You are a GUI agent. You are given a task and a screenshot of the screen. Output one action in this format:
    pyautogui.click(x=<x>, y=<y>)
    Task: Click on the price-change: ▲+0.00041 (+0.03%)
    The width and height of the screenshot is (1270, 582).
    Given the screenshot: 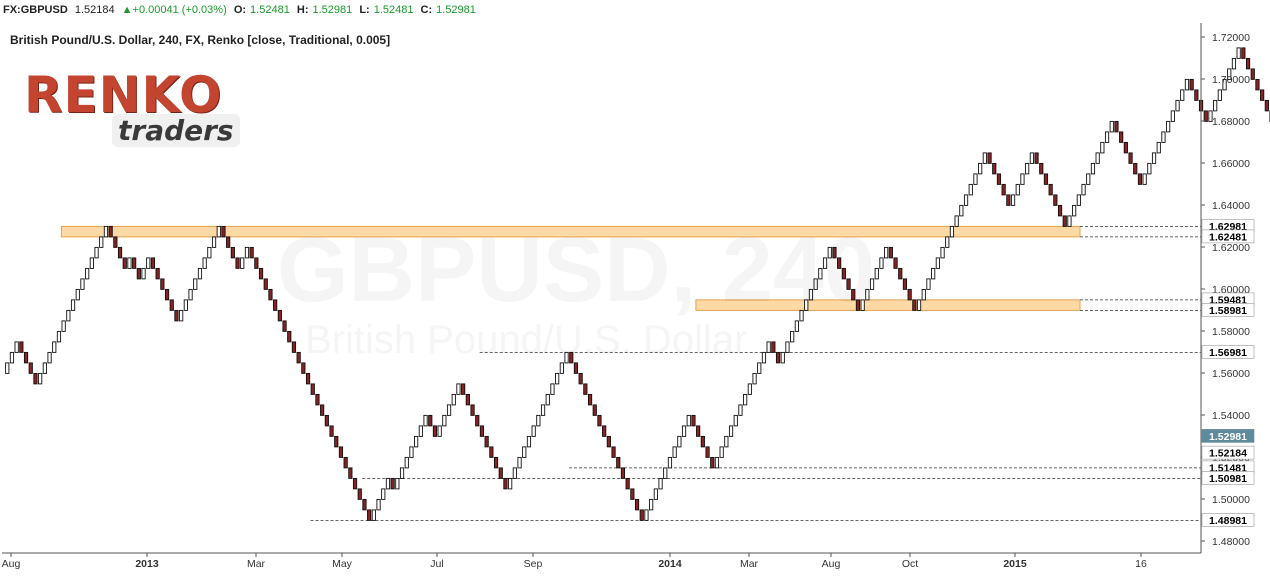 What is the action you would take?
    pyautogui.click(x=174, y=10)
    